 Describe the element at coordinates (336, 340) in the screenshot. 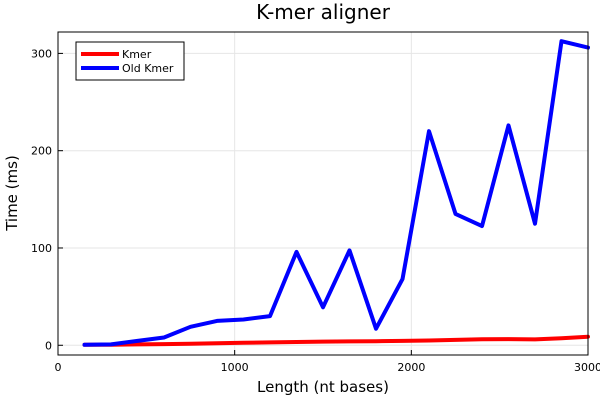

I see `series-line-kmer` at that location.